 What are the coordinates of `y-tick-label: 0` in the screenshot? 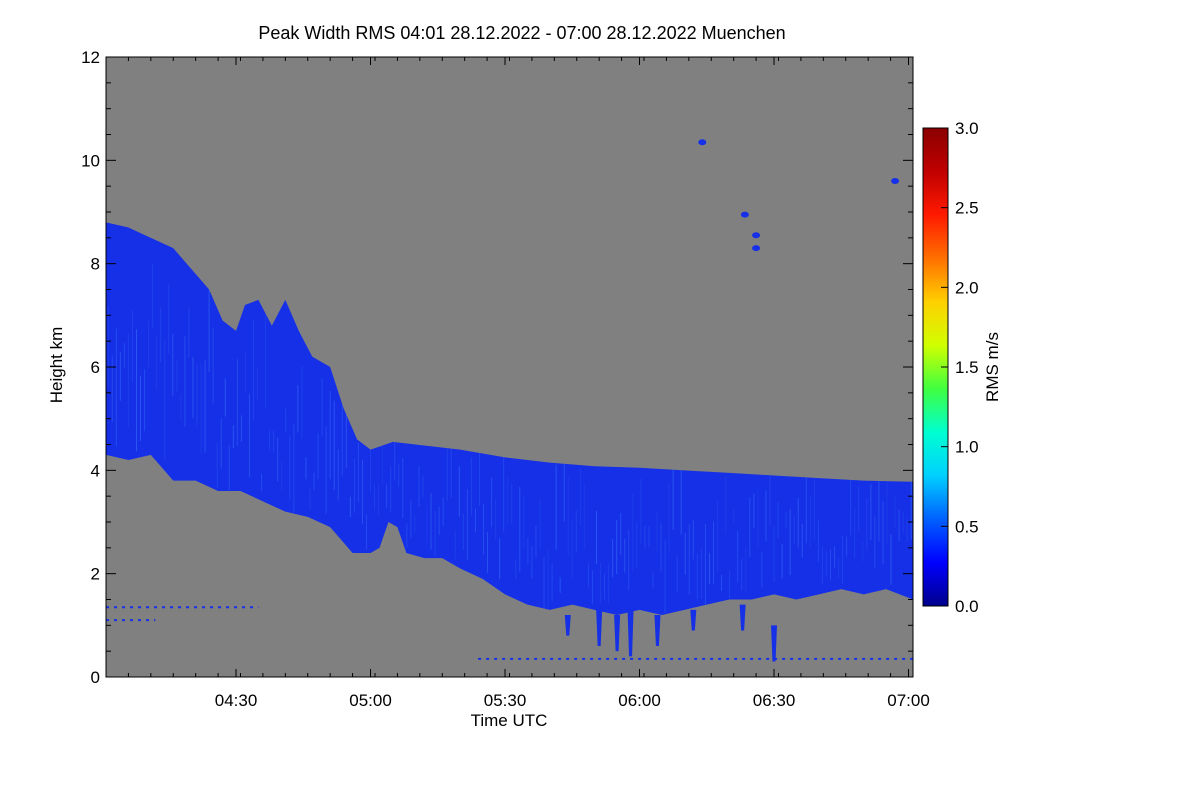 It's located at (95, 677).